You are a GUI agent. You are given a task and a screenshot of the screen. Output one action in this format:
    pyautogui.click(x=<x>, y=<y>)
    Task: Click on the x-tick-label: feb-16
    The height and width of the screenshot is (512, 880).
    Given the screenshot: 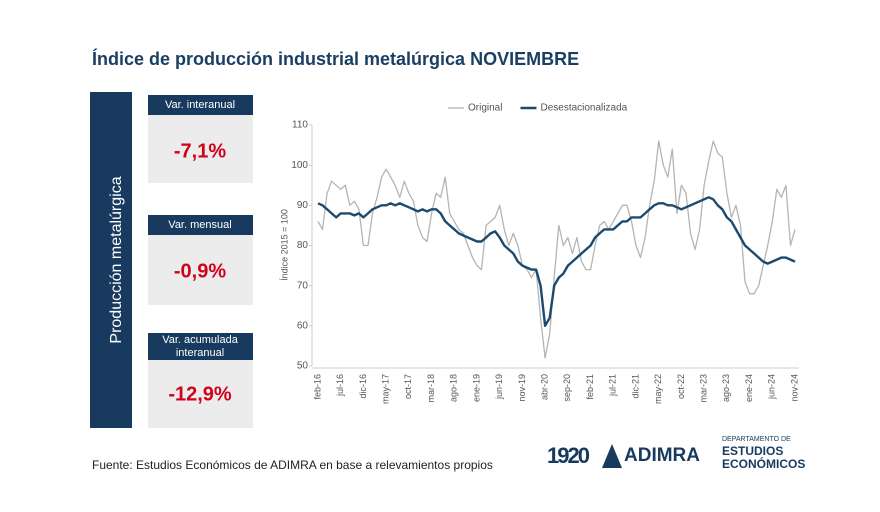 What is the action you would take?
    pyautogui.click(x=317, y=387)
    